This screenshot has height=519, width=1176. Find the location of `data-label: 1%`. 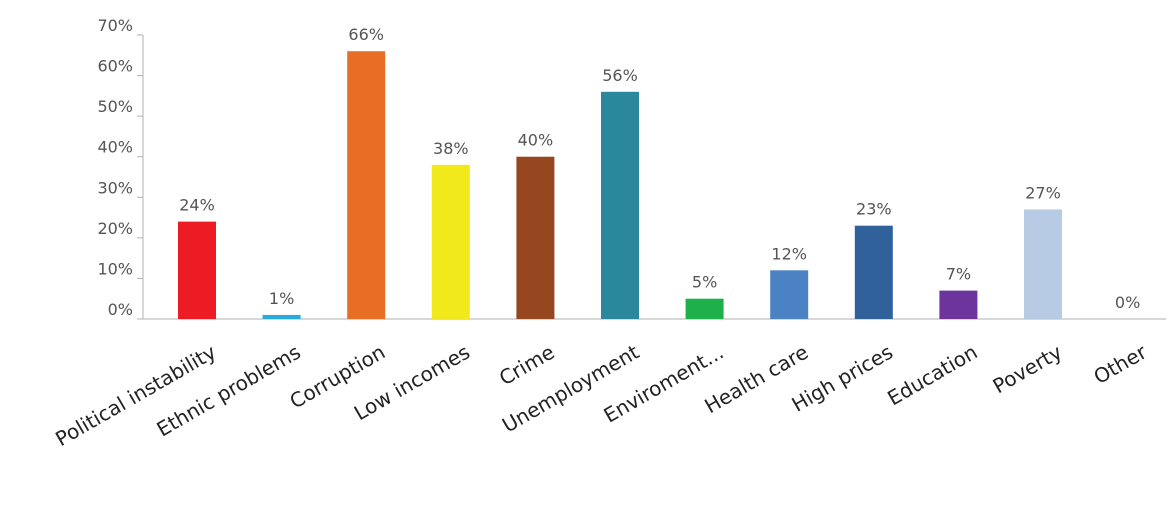

data-label: 1% is located at coordinates (281, 298).